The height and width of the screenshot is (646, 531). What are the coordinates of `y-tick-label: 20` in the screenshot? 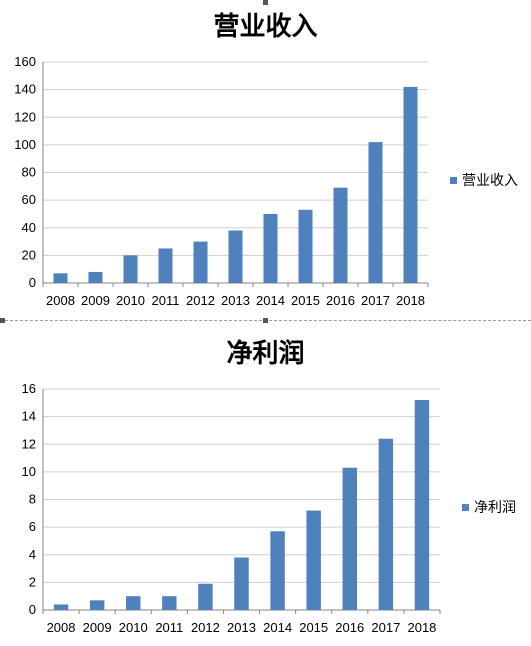 It's located at (29, 254).